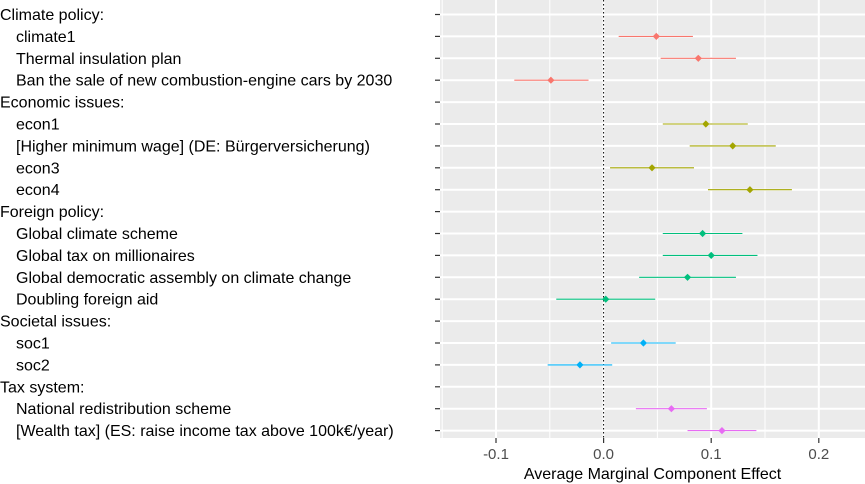 This screenshot has width=865, height=484. Describe the element at coordinates (38, 168) in the screenshot. I see `attribute-label: econ3` at that location.